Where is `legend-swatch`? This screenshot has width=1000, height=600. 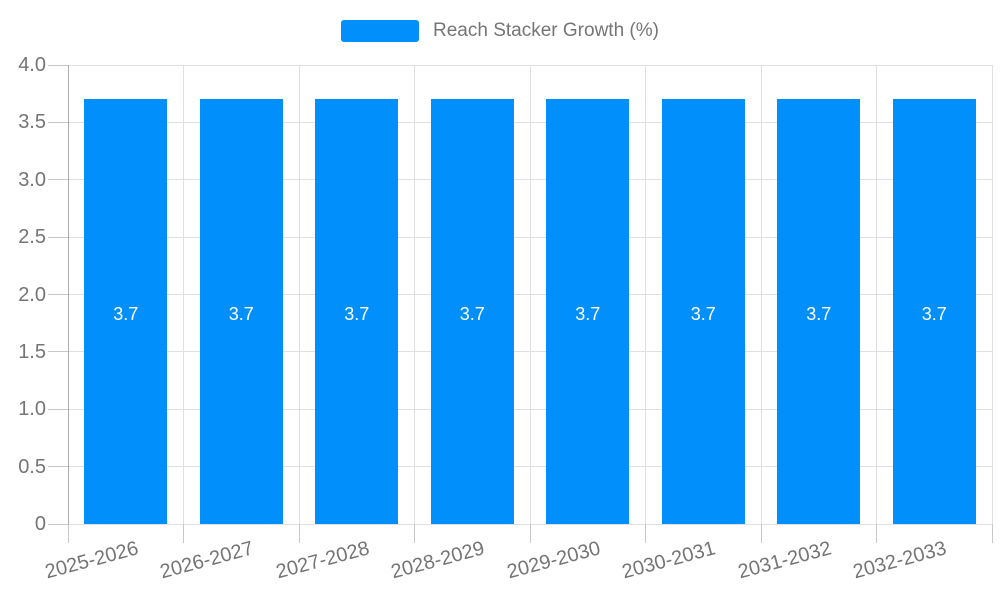 legend-swatch is located at coordinates (380, 31).